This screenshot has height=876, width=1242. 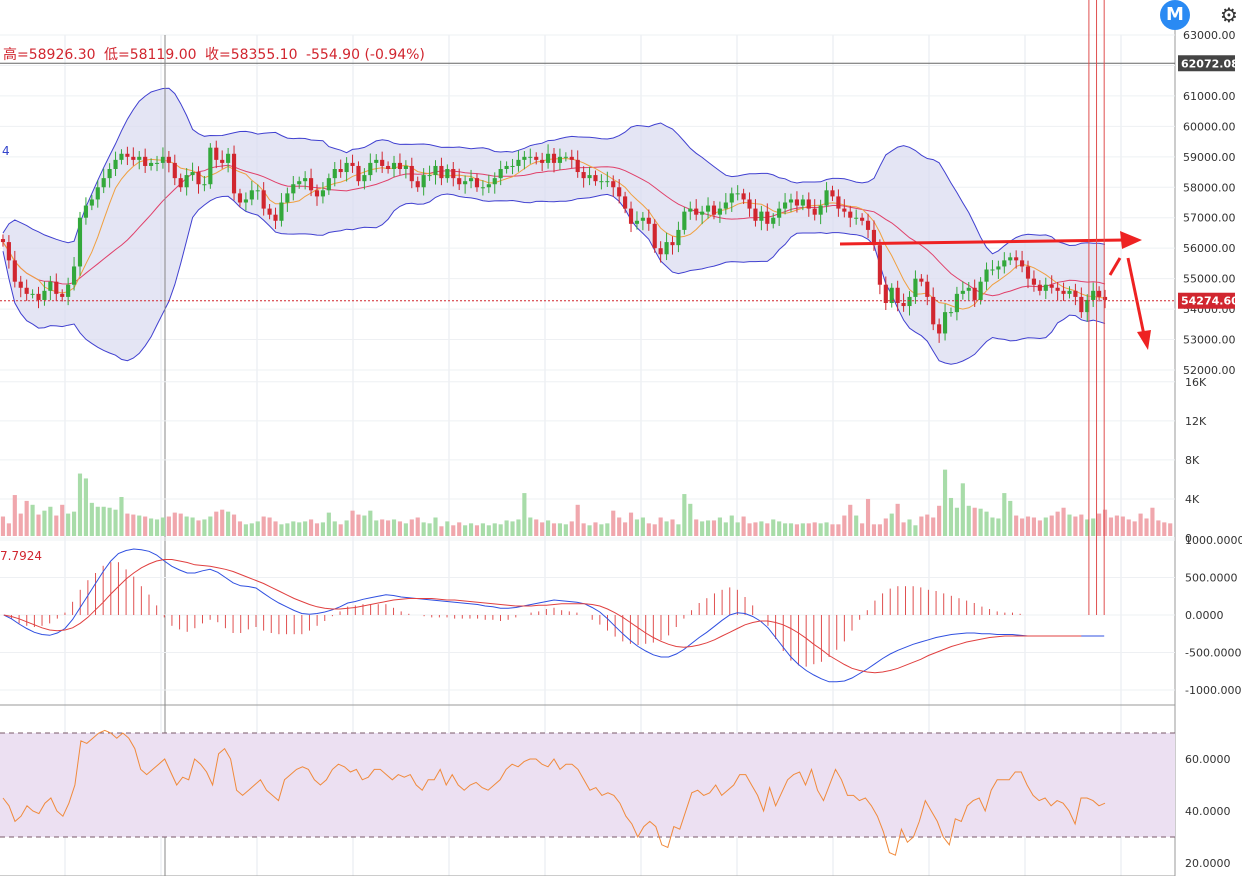 I want to click on low-readout: 低=58119.00, so click(x=150, y=55).